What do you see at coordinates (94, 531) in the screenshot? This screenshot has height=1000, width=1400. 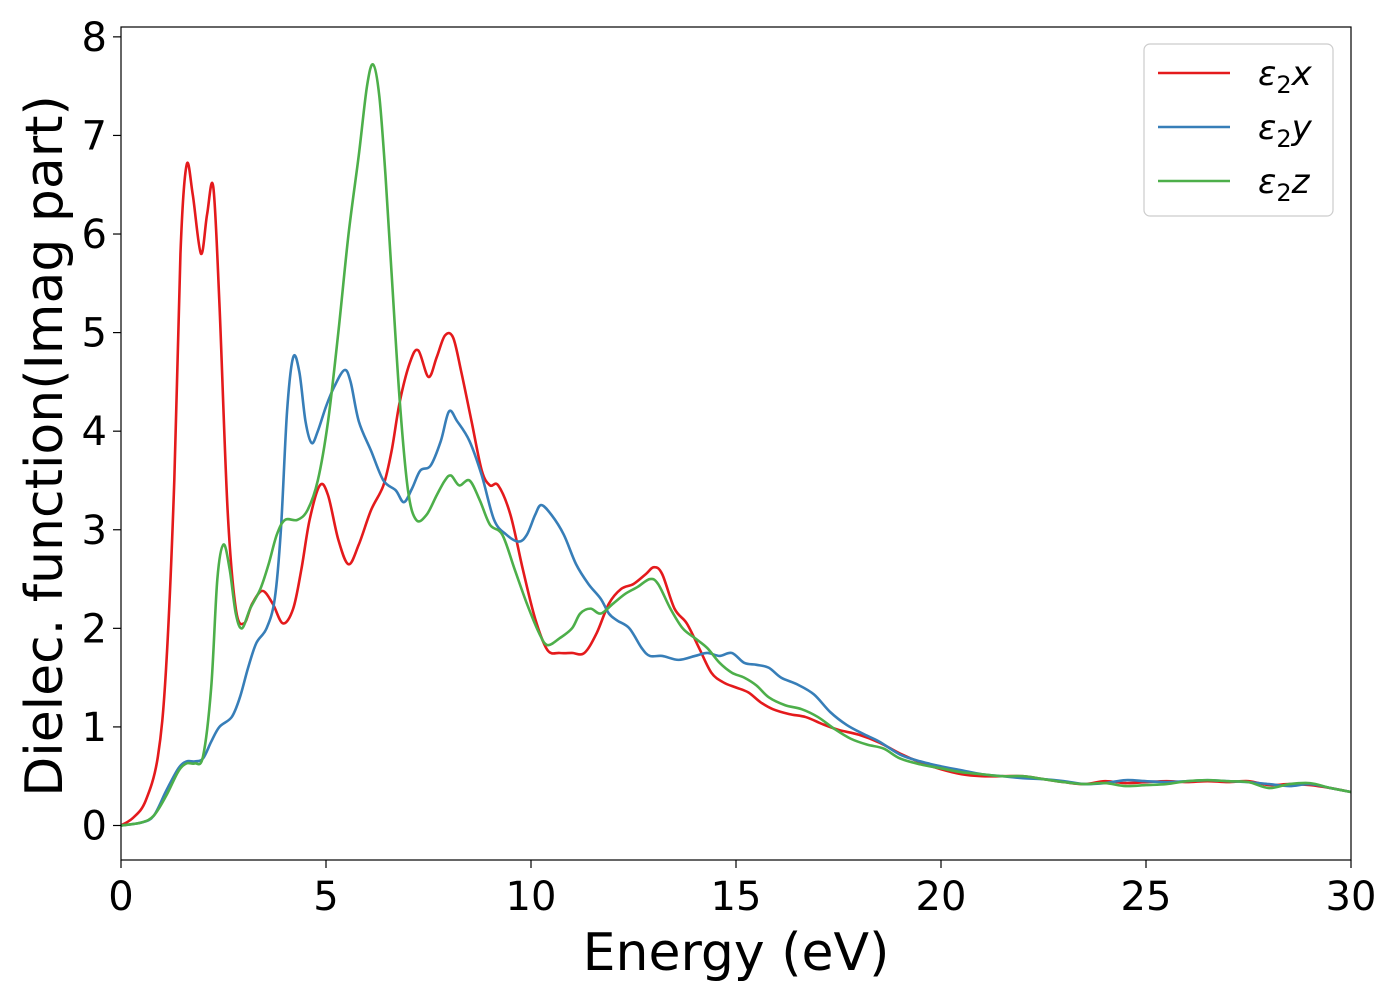 I see `y-tick-label: 3` at bounding box center [94, 531].